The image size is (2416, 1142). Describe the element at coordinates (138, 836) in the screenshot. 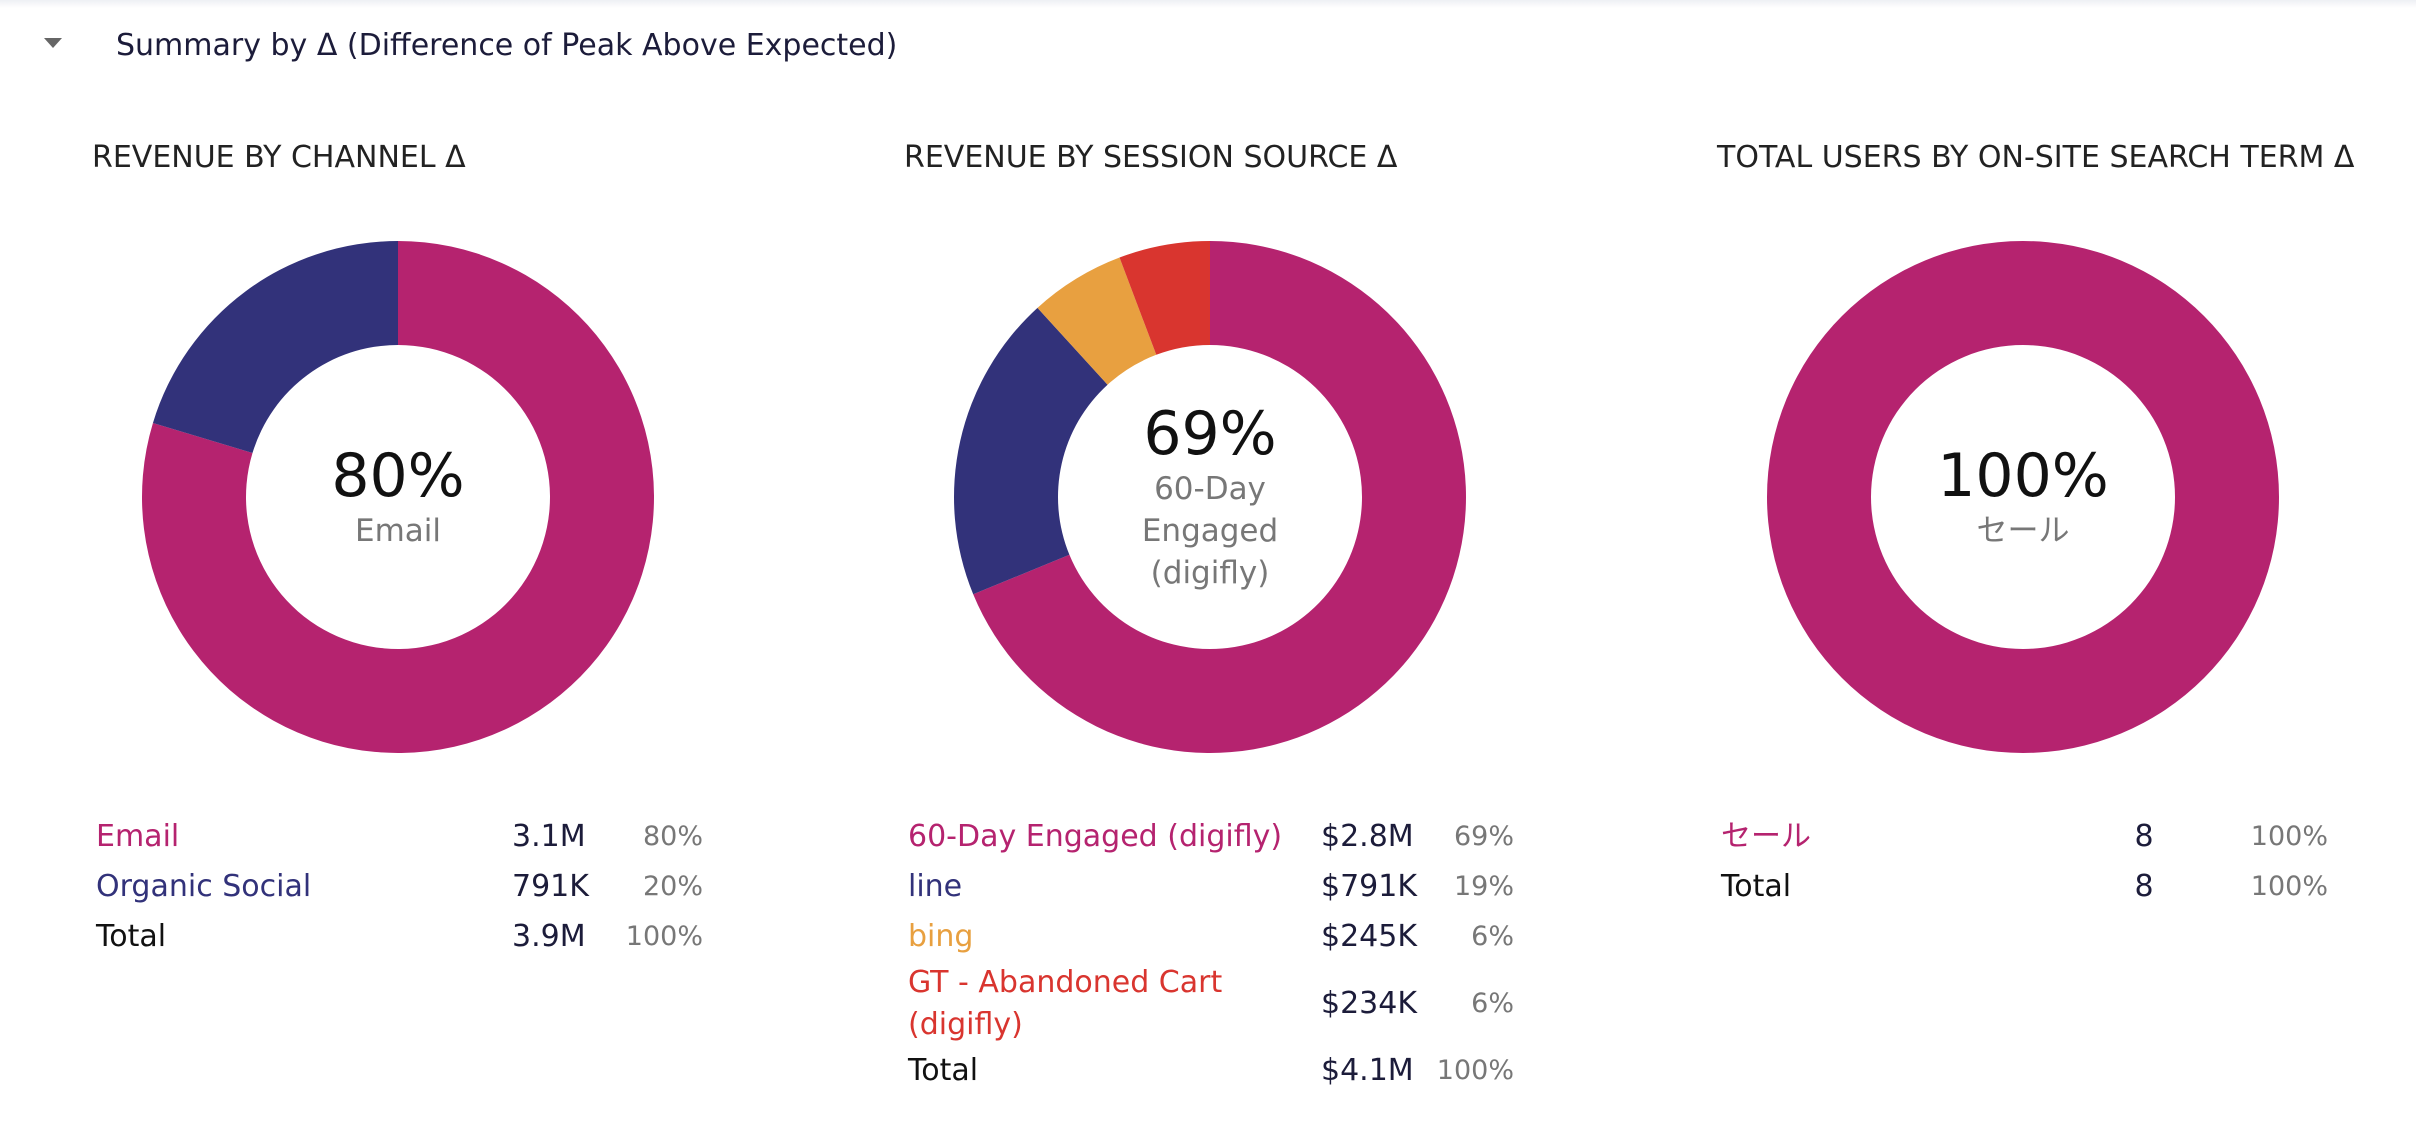

I see `legend-name: Email` at that location.